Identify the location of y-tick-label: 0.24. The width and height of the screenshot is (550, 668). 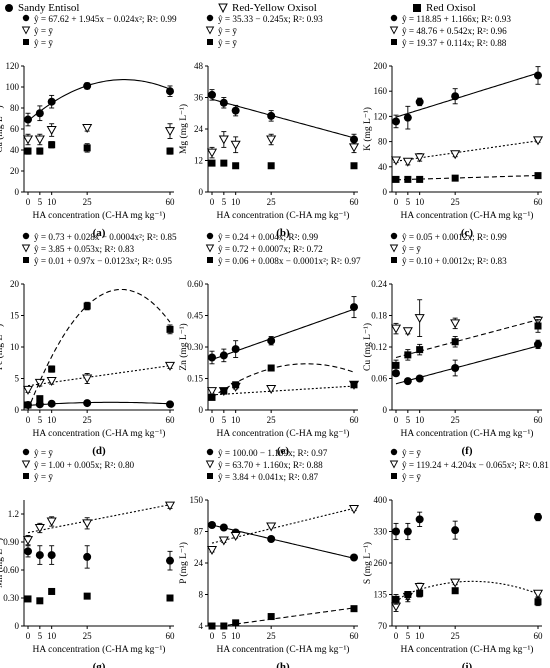
(379, 284).